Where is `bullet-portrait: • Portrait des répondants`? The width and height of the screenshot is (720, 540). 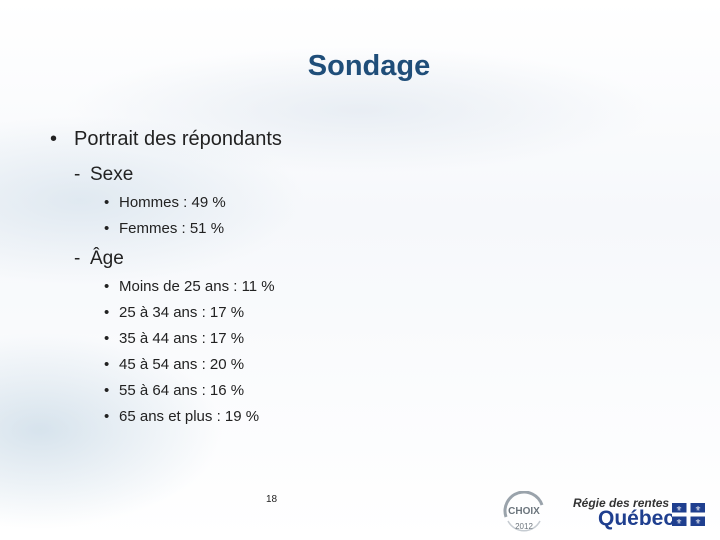 bullet-portrait: • Portrait des répondants is located at coordinates (166, 139).